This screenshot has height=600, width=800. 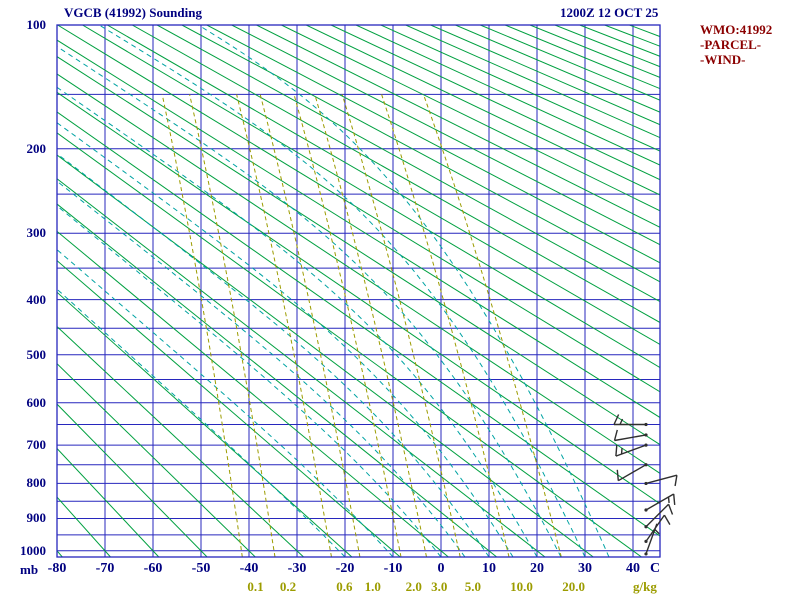 I want to click on pressure-label: 600, so click(x=36, y=402).